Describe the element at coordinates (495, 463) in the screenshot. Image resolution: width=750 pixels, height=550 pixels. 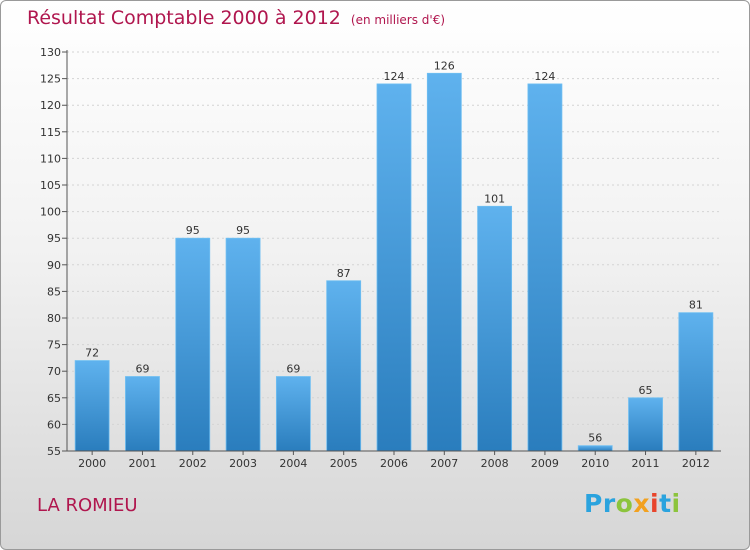
I see `x-tick-label-2008: 2008` at that location.